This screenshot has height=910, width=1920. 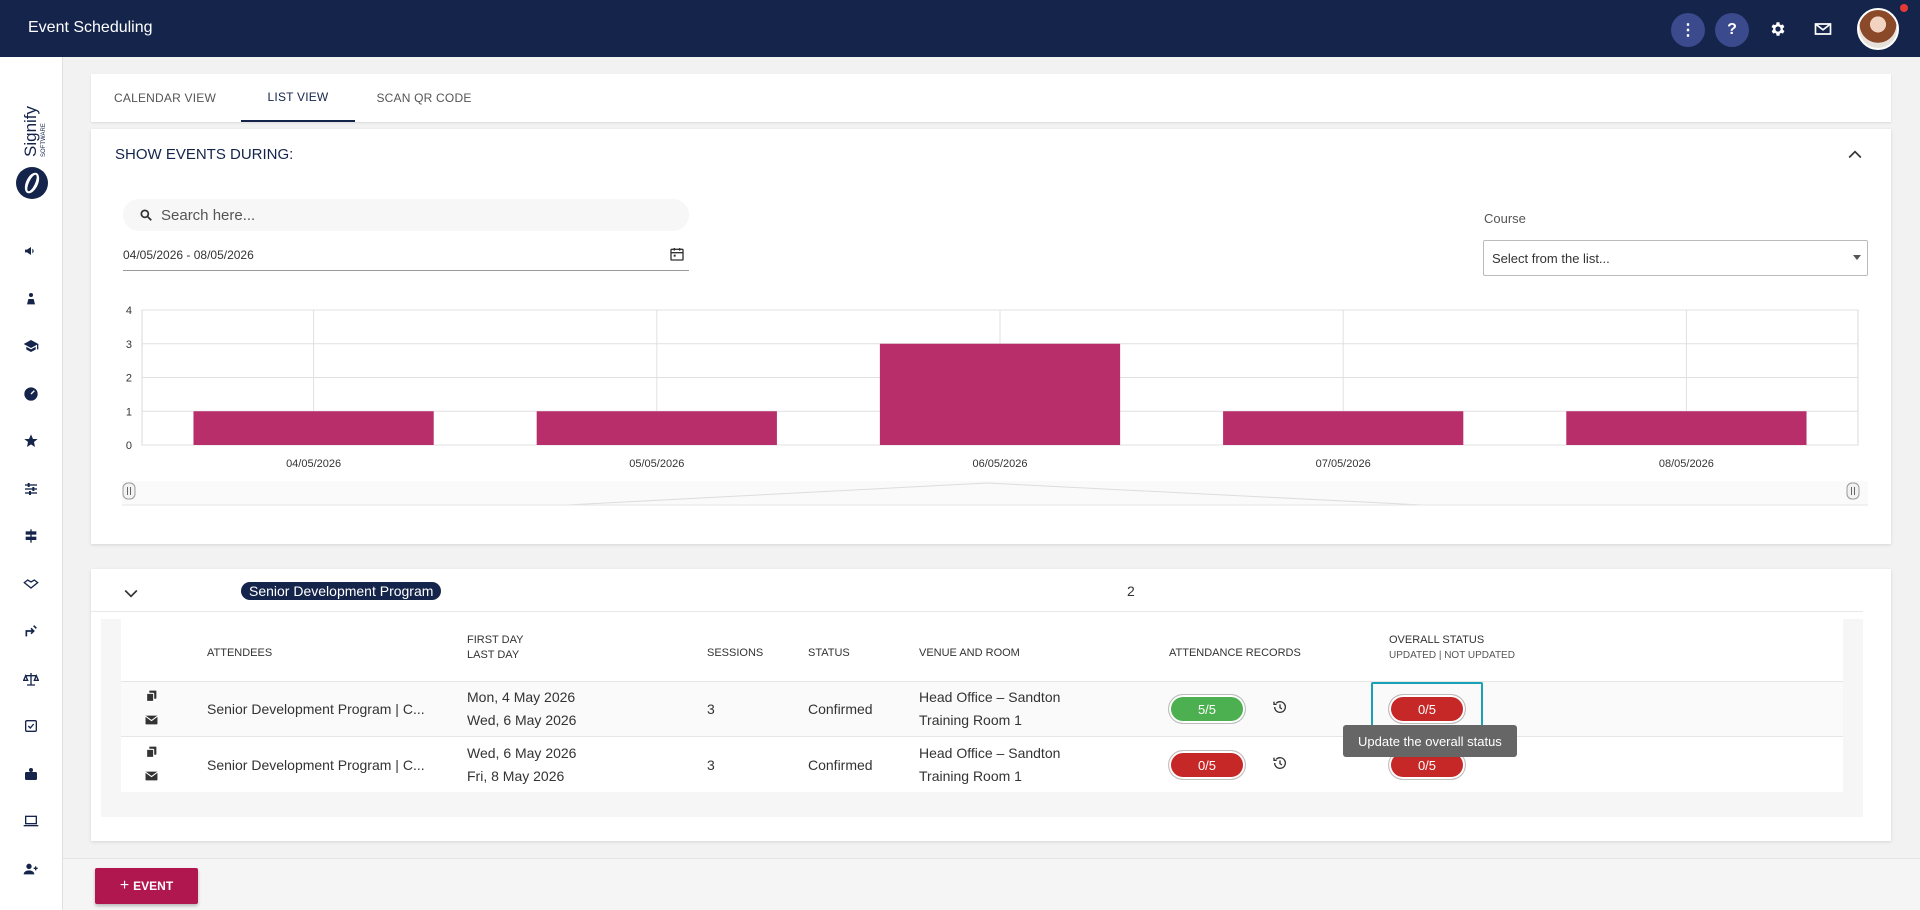 What do you see at coordinates (1452, 655) in the screenshot?
I see `header-overall-status-sub: UPDATED | NOT UPDATED` at bounding box center [1452, 655].